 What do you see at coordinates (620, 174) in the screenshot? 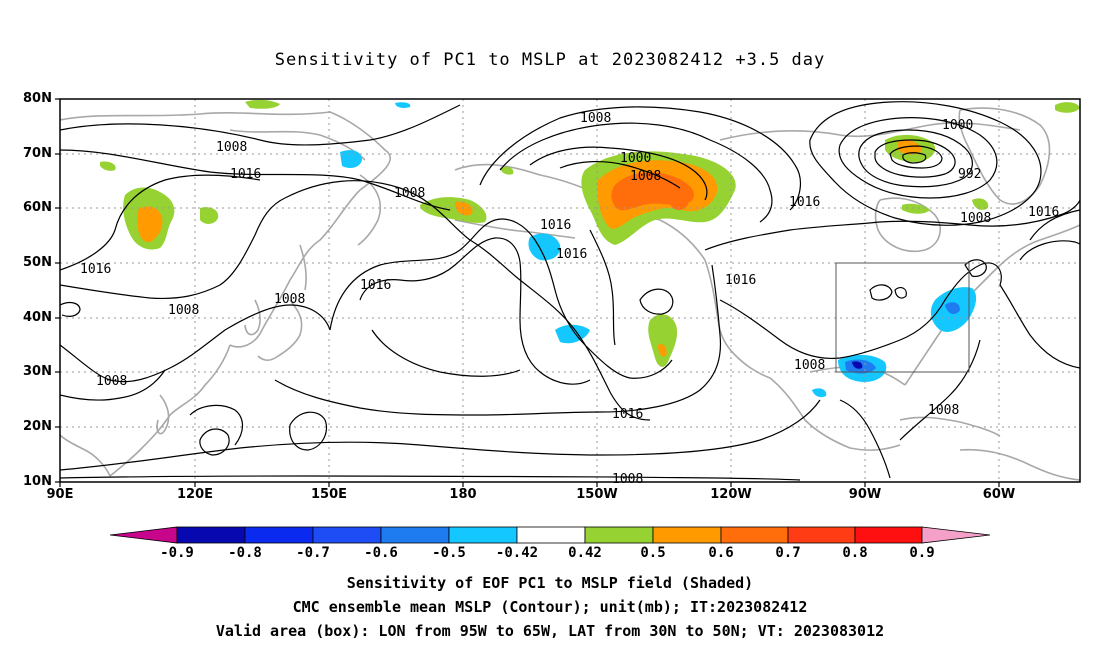
I see `contour-alaska-low-inner` at bounding box center [620, 174].